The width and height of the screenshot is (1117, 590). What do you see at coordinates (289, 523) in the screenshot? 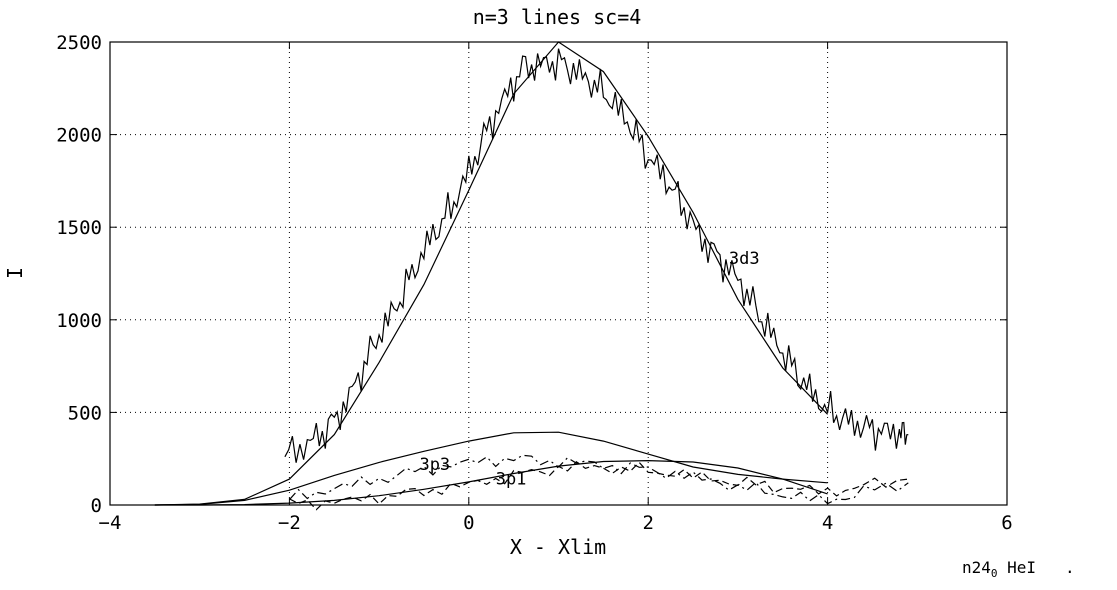
I see `x-tick-label: −2` at bounding box center [289, 523].